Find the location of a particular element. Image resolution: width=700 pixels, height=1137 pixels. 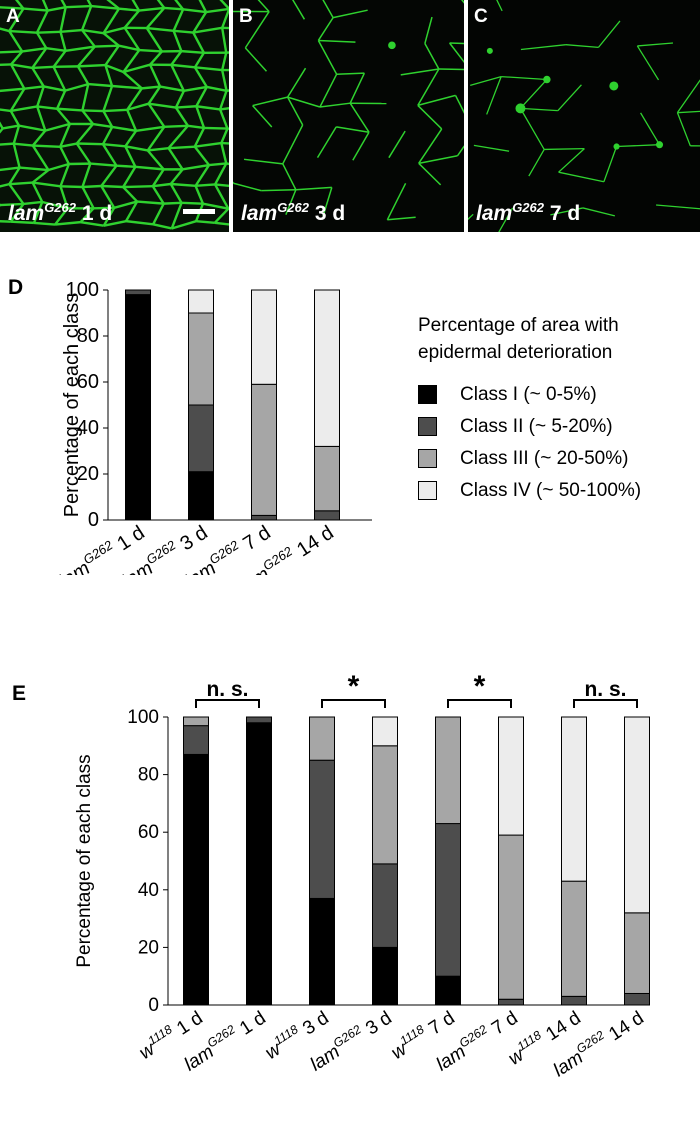

y-tick-label: 80 is located at coordinates (148, 775).